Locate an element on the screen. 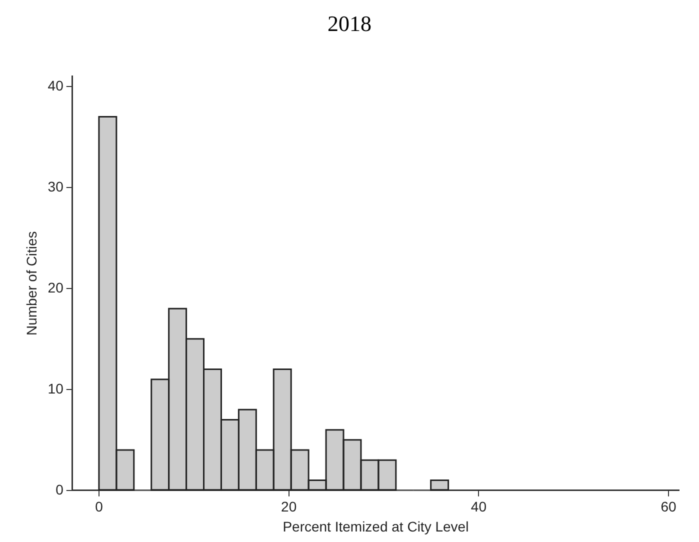 The width and height of the screenshot is (699, 542). y-tick-label: 40 is located at coordinates (56, 85).